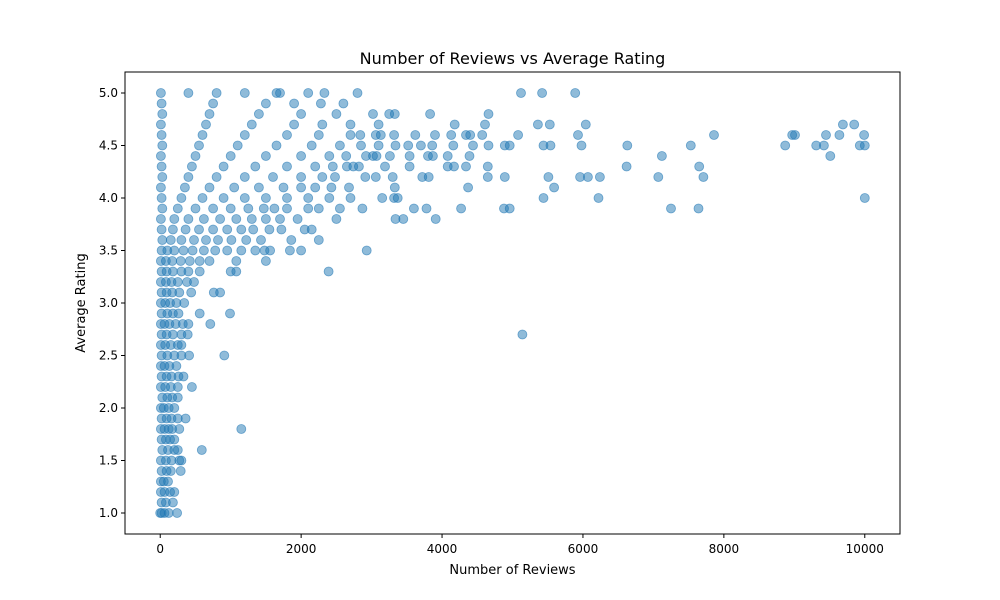 The height and width of the screenshot is (600, 1000). I want to click on y-tick-label: 3.5, so click(108, 251).